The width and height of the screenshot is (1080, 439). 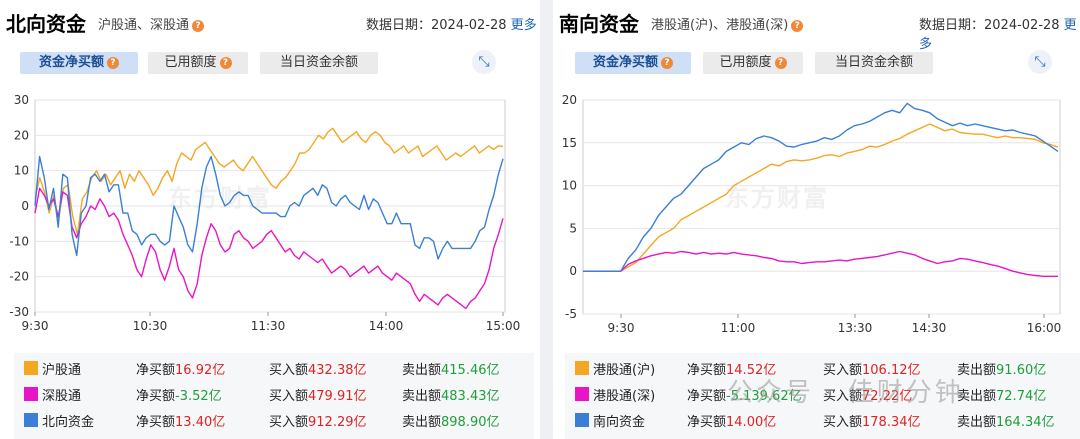 I want to click on sell-field: 卖出额72.74亿, so click(x=1001, y=394).